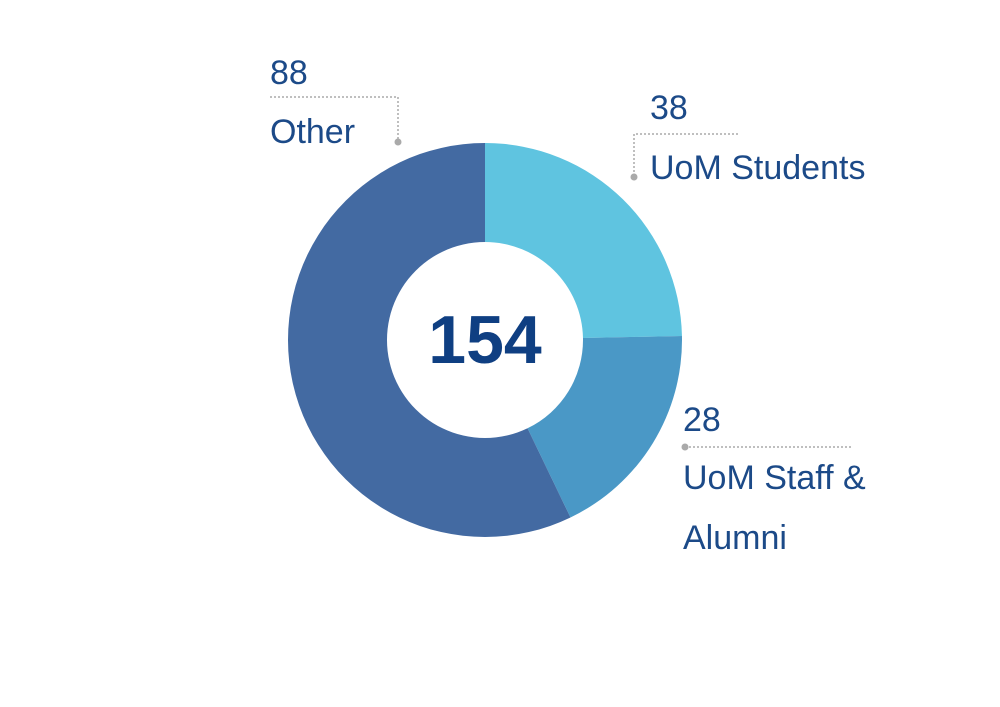 The height and width of the screenshot is (707, 1000). Describe the element at coordinates (485, 340) in the screenshot. I see `center-total: 154` at that location.